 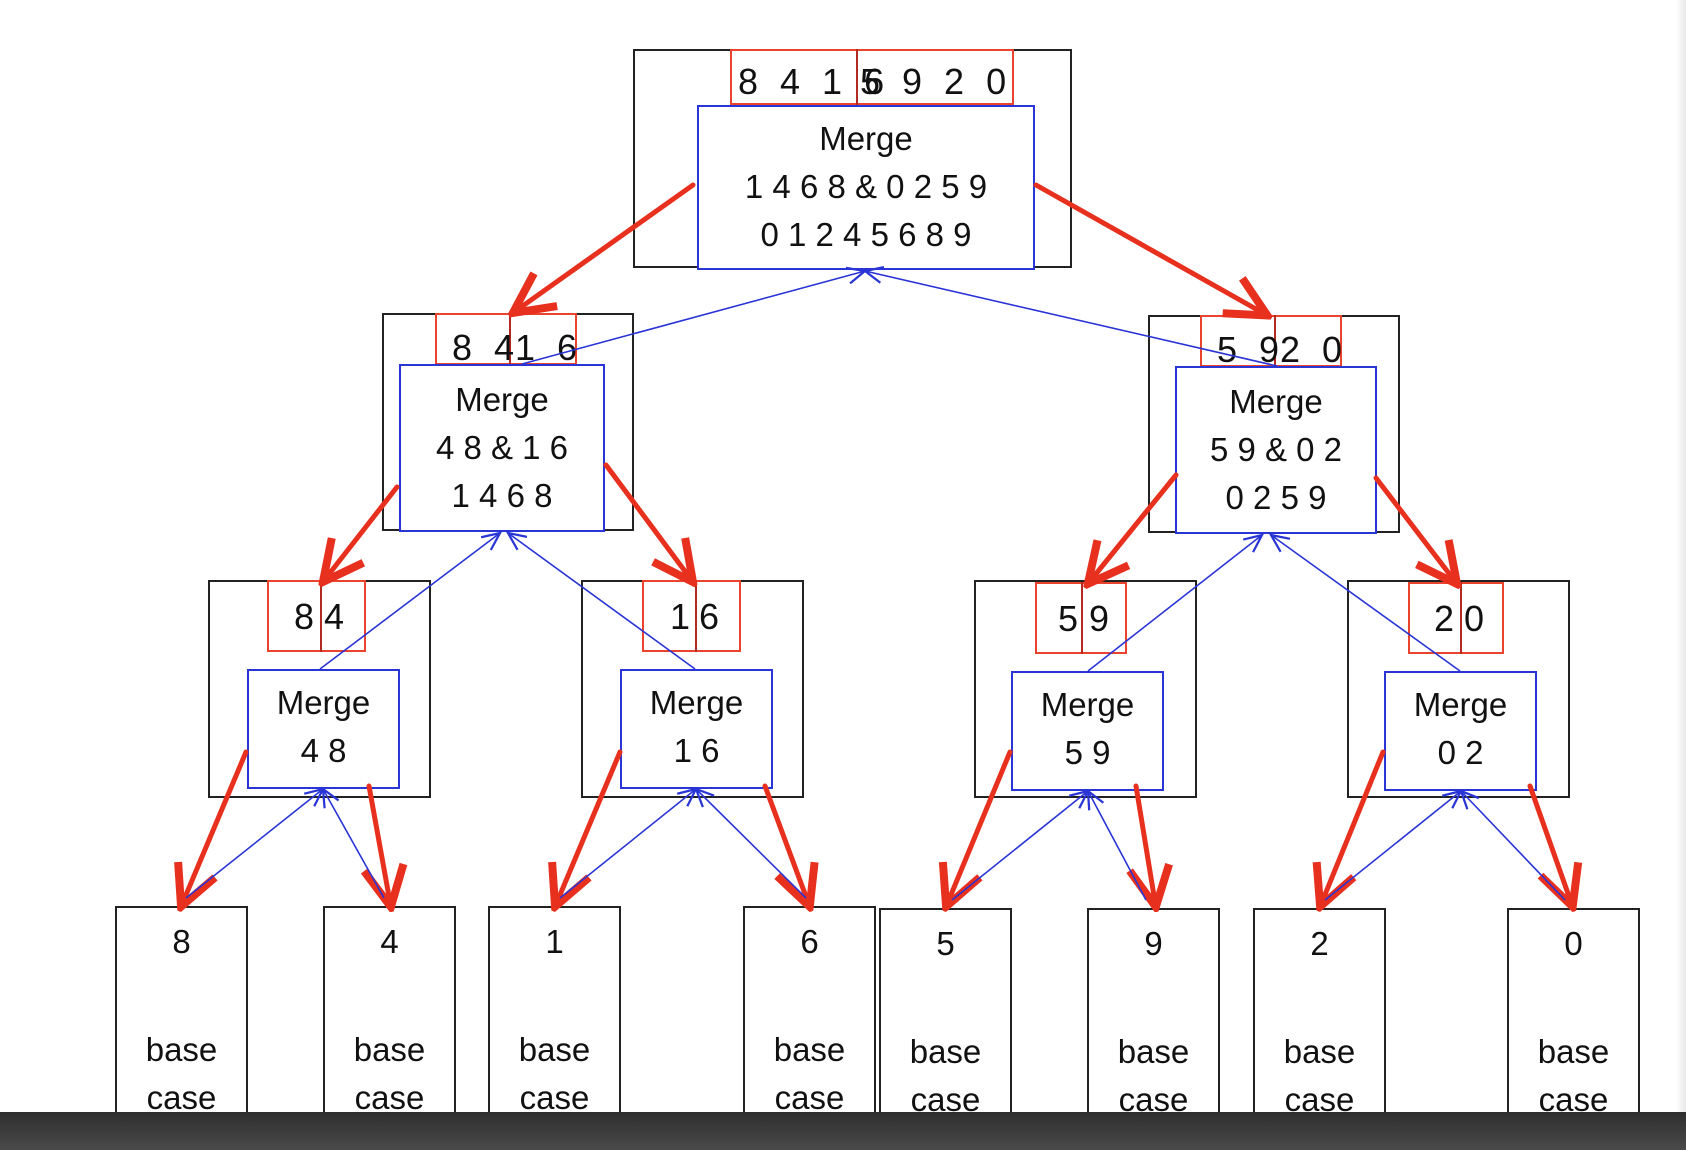 What do you see at coordinates (1314, 349) in the screenshot?
I see `level1-right-array-right-text: 2 0` at bounding box center [1314, 349].